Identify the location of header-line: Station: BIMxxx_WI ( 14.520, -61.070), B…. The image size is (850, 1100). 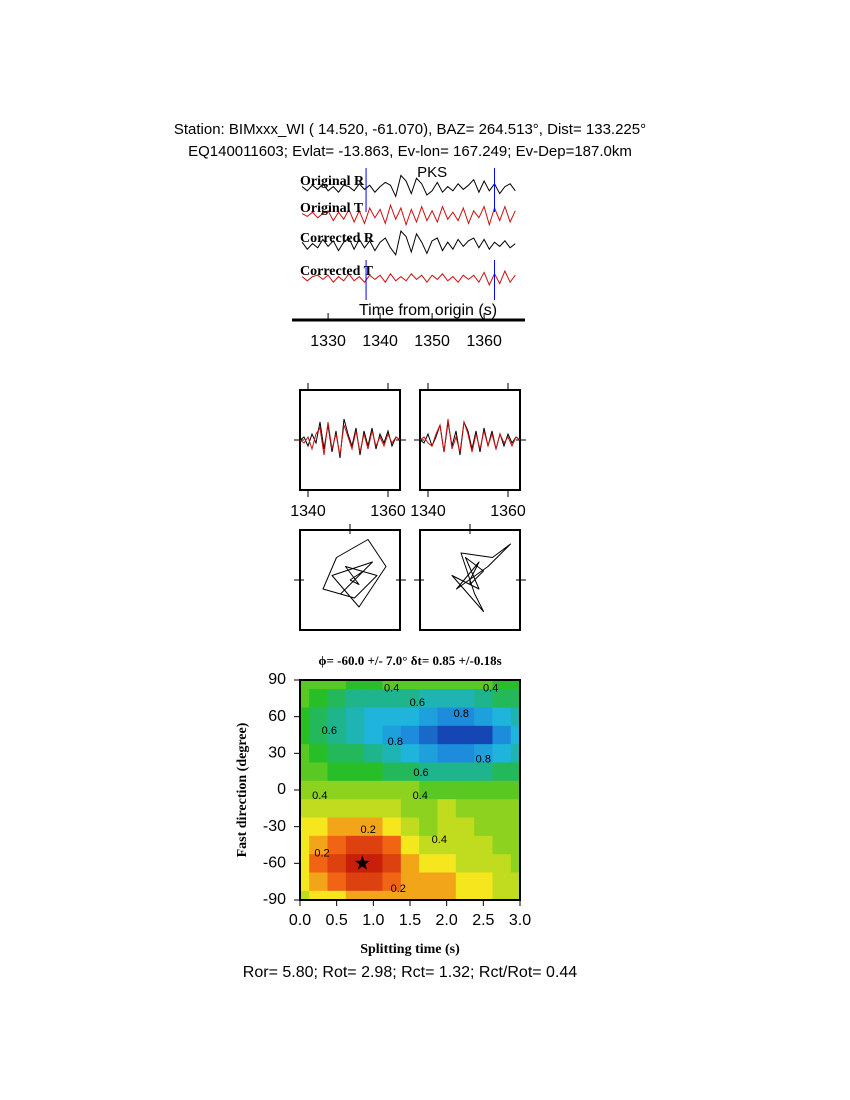
(410, 129).